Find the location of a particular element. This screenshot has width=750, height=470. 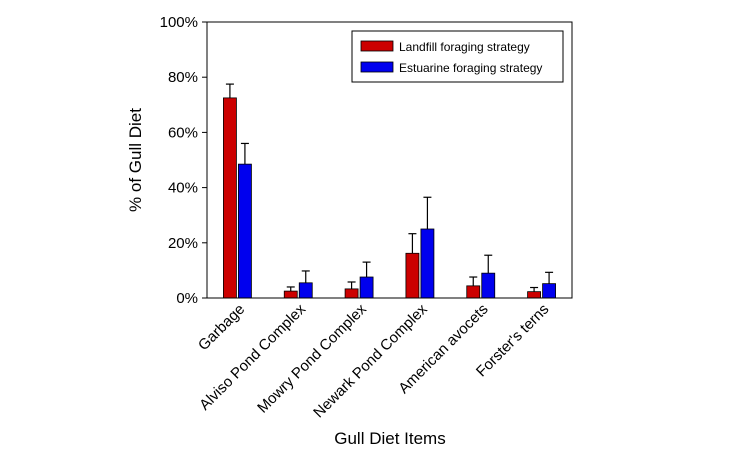

x-axis-title: Gull Diet Items is located at coordinates (389, 438).